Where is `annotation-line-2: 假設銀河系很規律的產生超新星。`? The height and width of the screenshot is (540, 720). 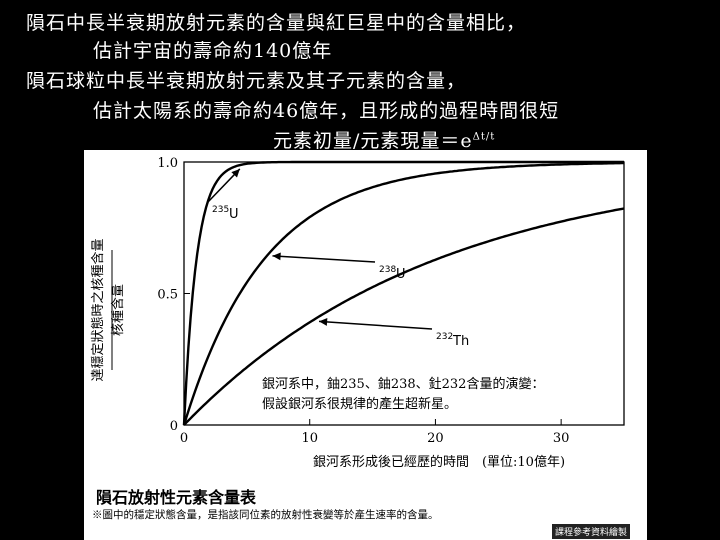 annotation-line-2: 假設銀河系很規律的產生超新星。 is located at coordinates (359, 404).